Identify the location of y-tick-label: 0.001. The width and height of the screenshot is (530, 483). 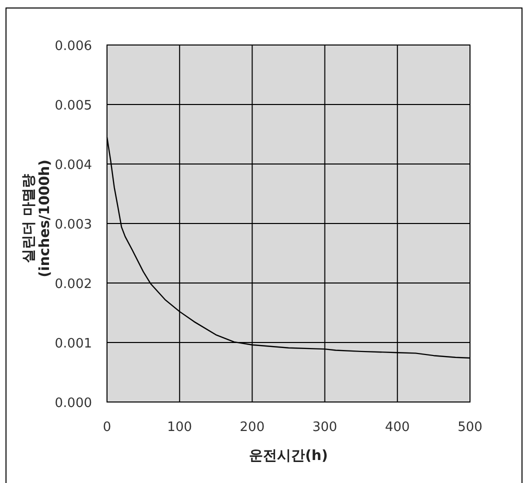
(73, 344).